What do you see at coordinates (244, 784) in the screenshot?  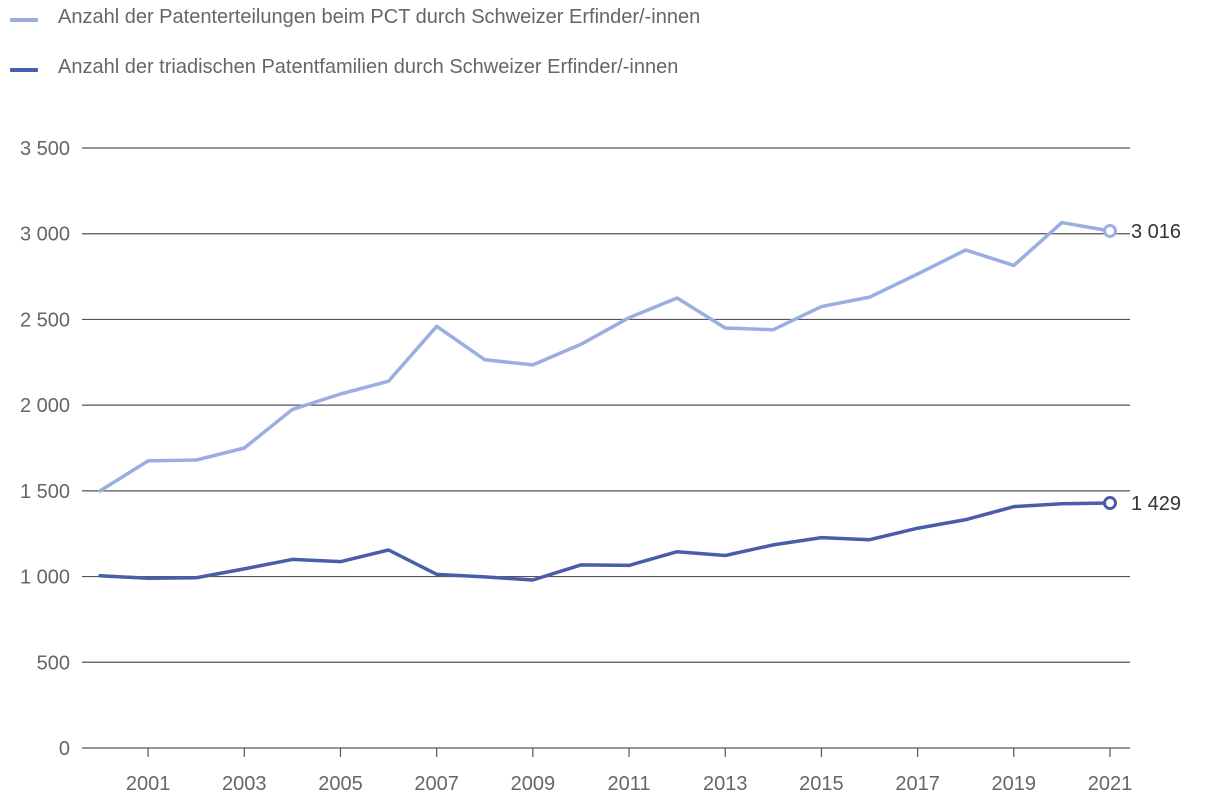 I see `x-tick-label: 2003` at bounding box center [244, 784].